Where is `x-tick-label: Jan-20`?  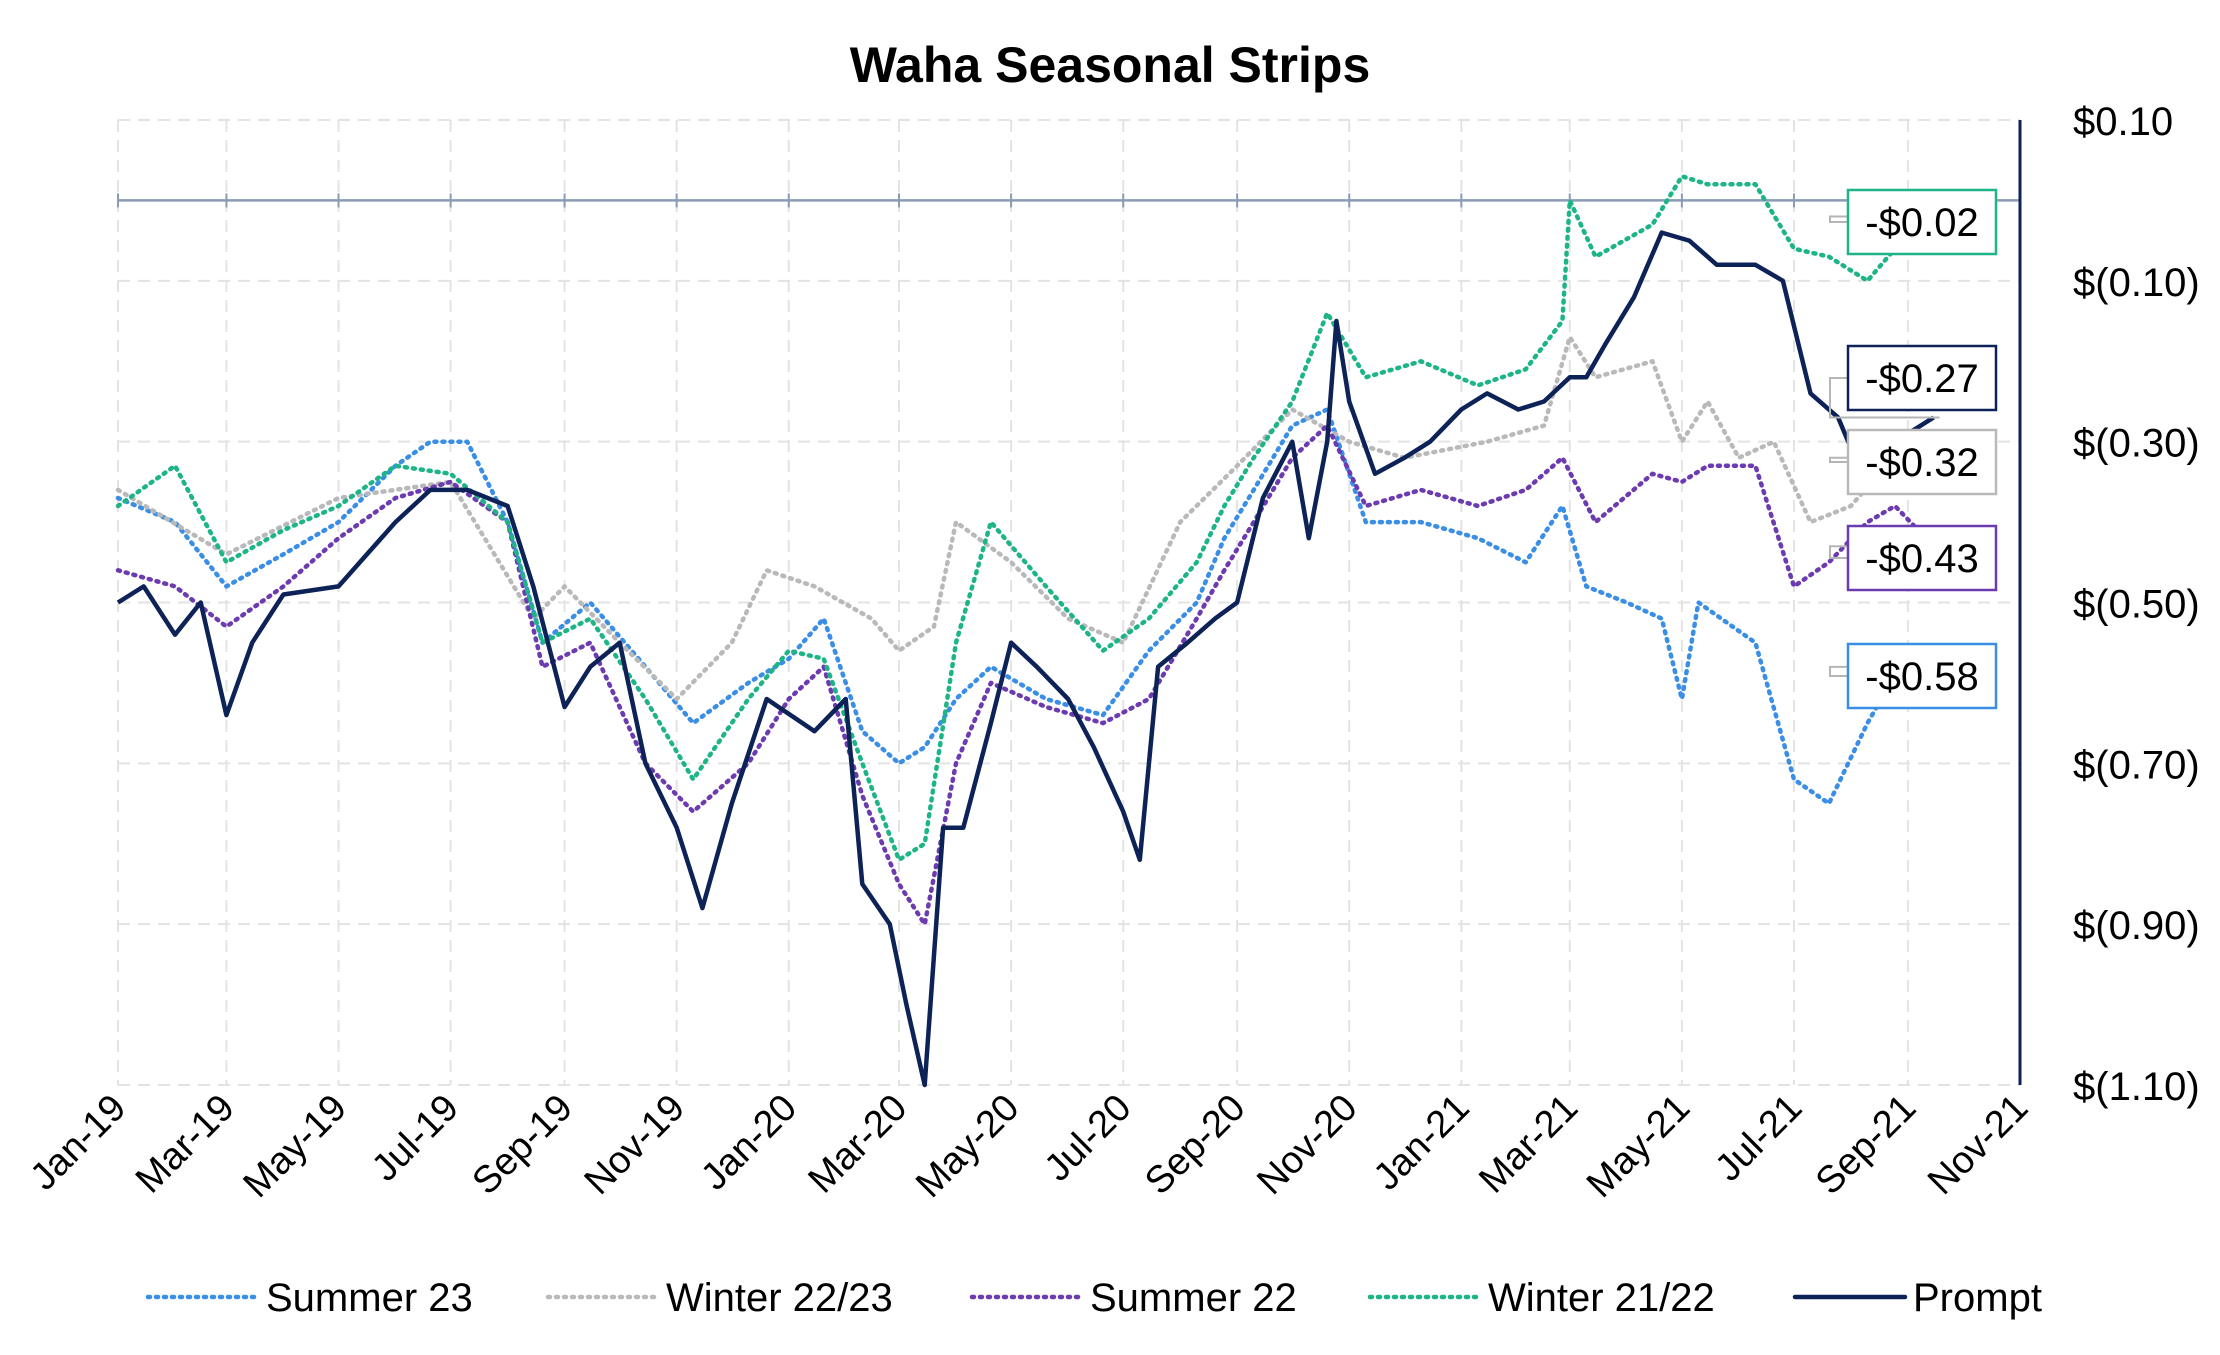 x-tick-label: Jan-20 is located at coordinates (749, 1143).